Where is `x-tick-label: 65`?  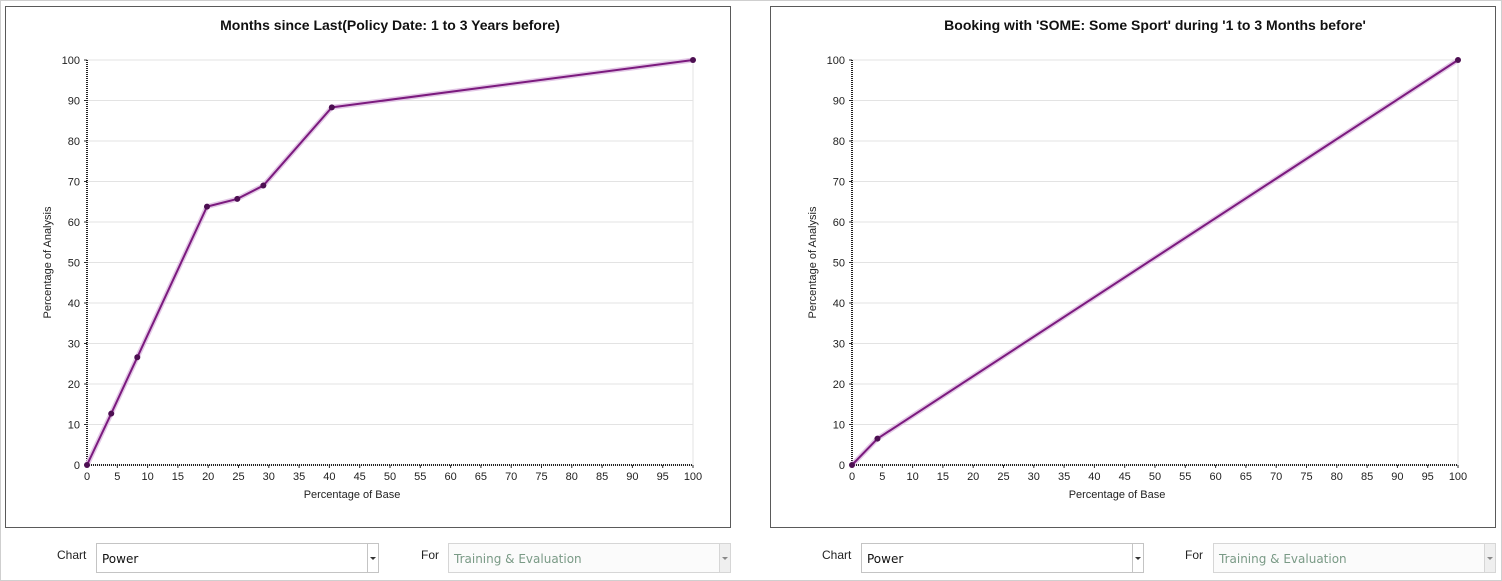 x-tick-label: 65 is located at coordinates (1246, 477).